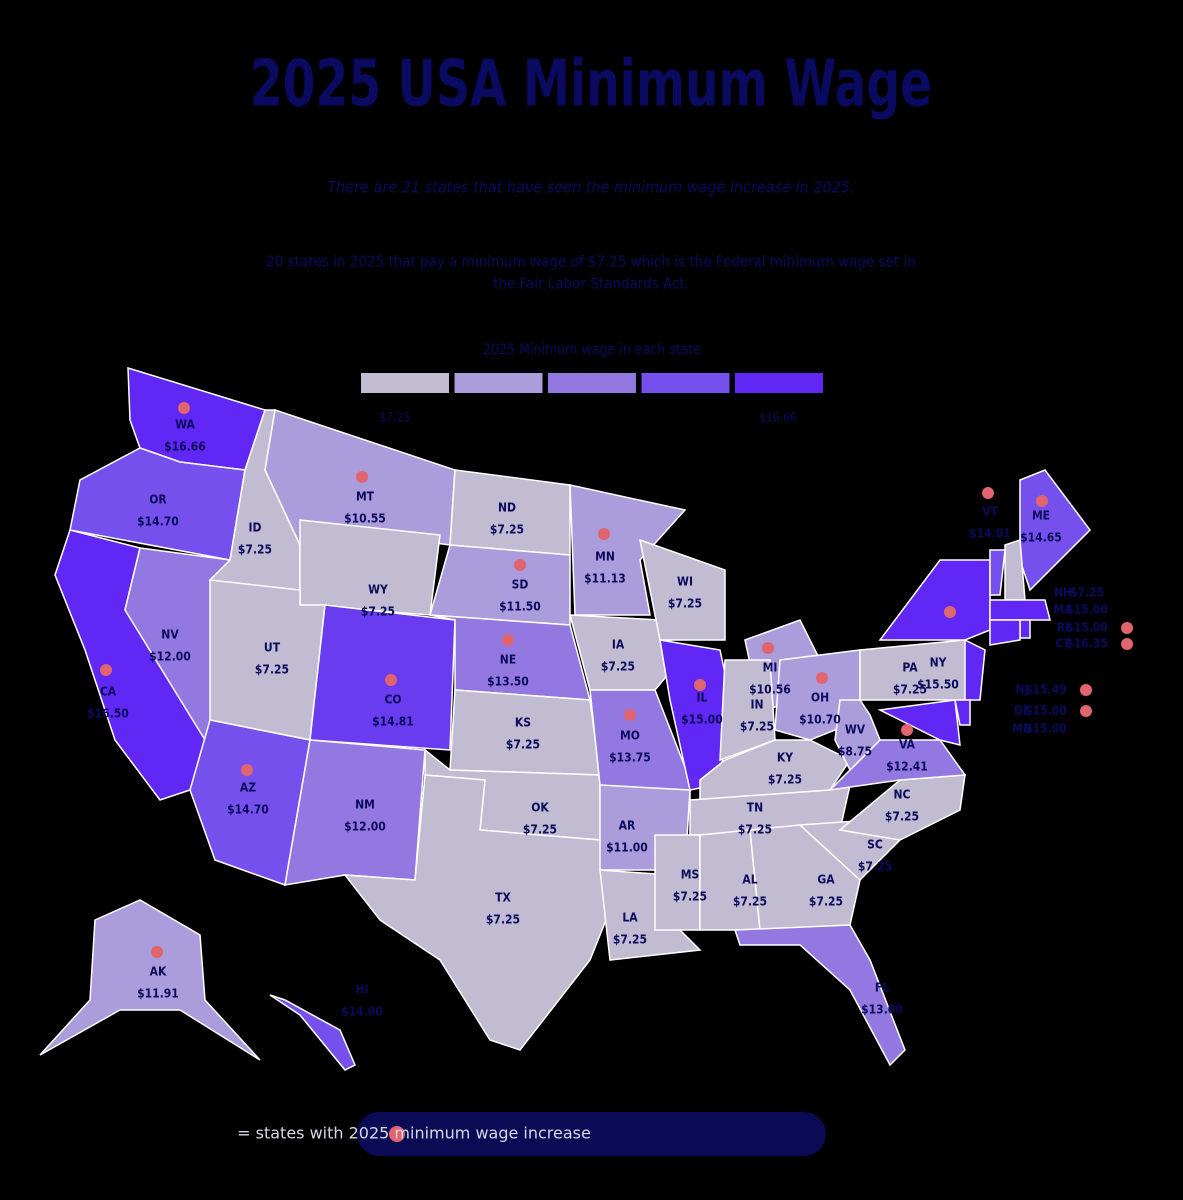 The image size is (1183, 1200). I want to click on state-abbr: UT, so click(272, 648).